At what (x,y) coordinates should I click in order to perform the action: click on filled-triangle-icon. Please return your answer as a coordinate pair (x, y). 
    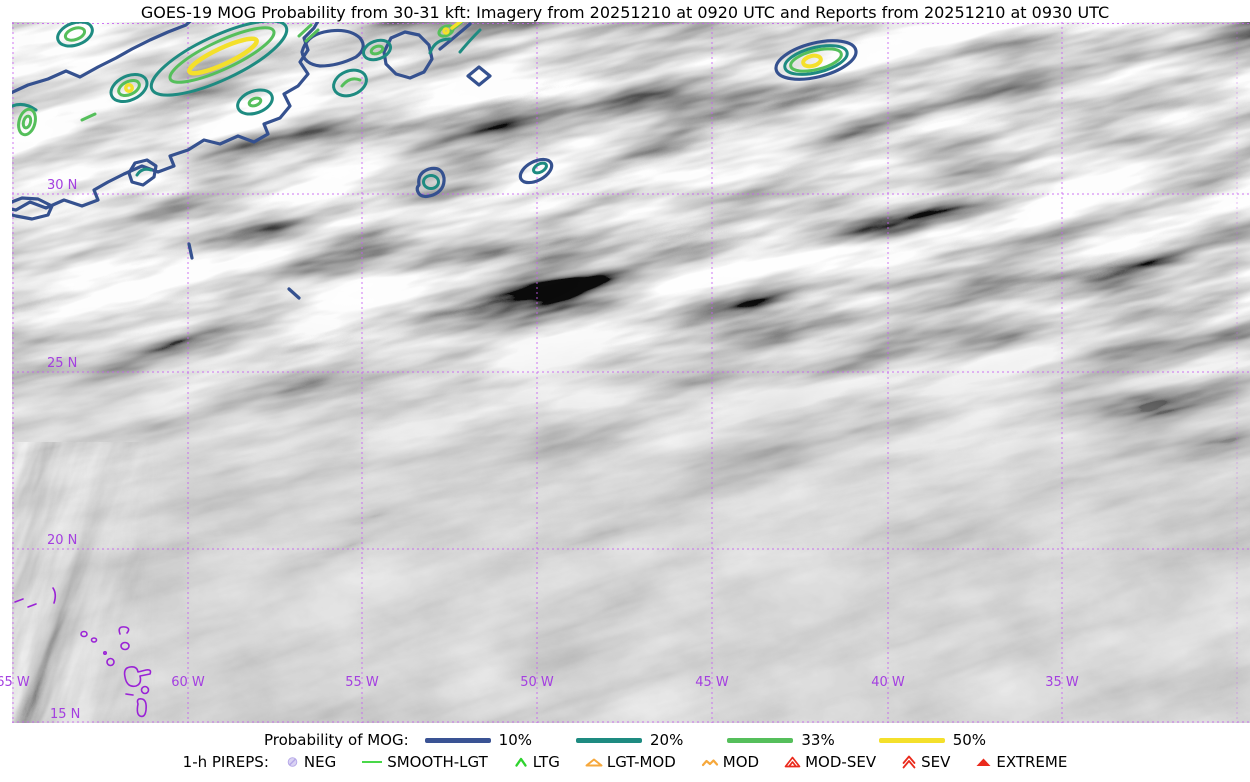
    Looking at the image, I should click on (983, 762).